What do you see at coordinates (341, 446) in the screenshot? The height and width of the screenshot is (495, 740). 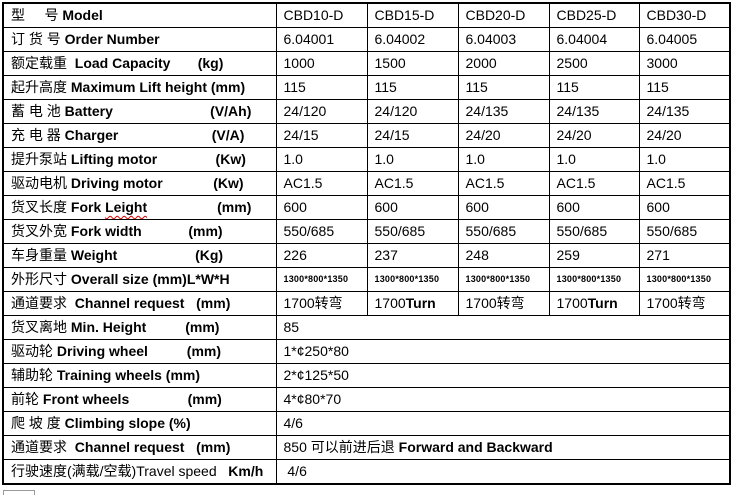 I see `text: 850 可以前进后退` at bounding box center [341, 446].